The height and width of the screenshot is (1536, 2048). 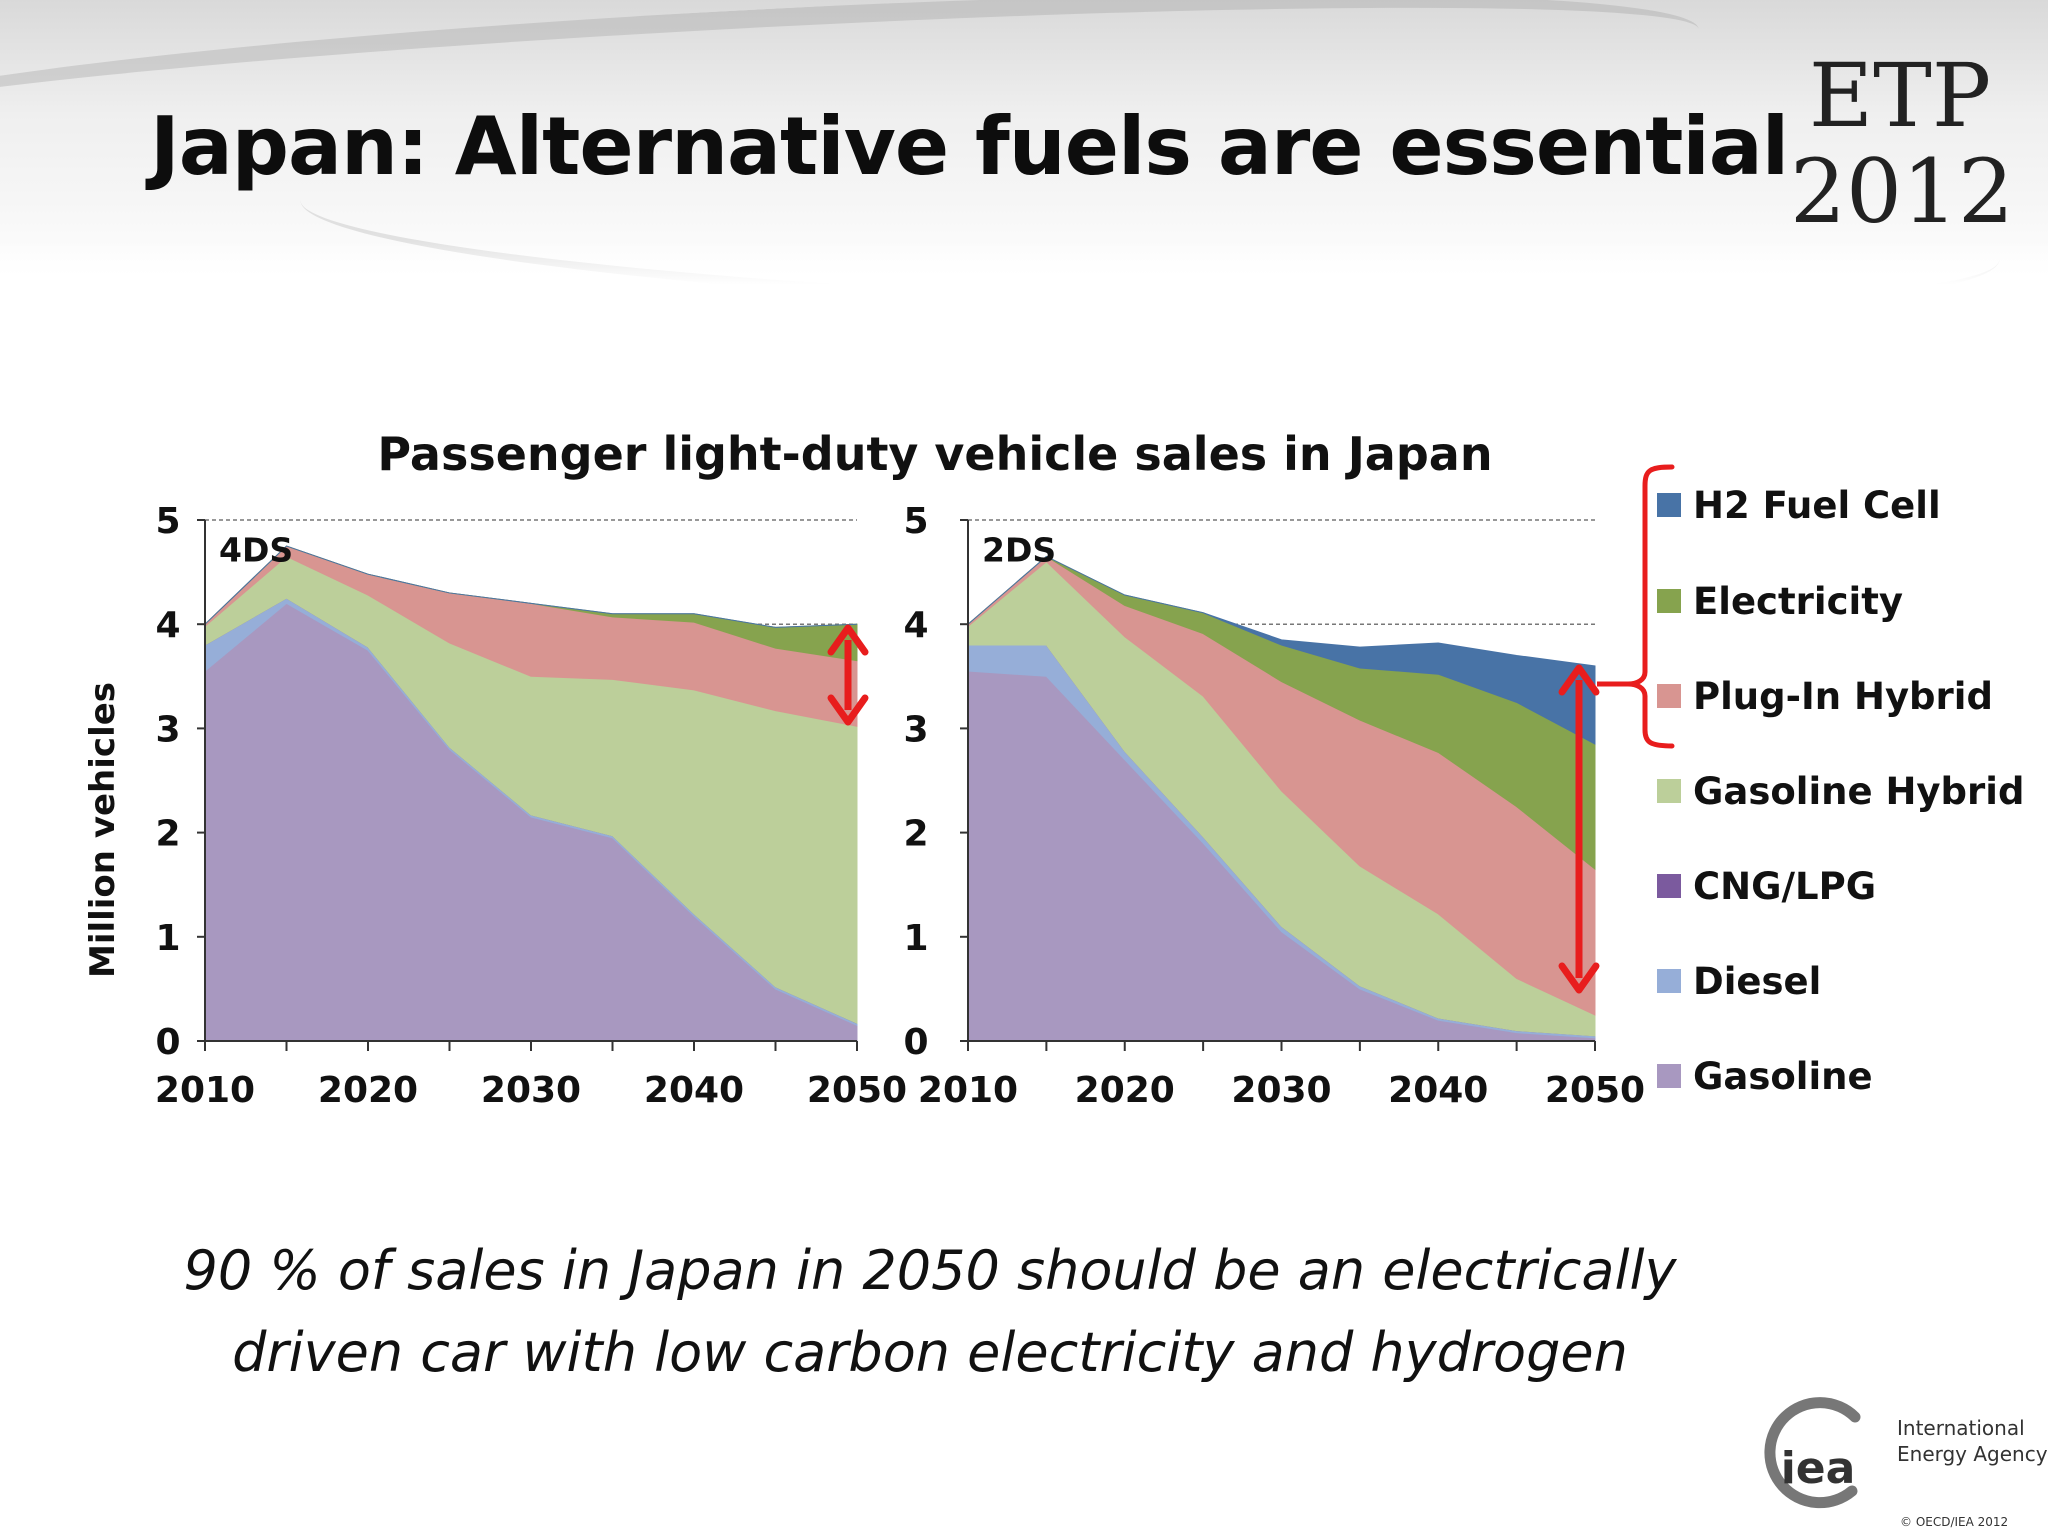 I want to click on iea-logo-icon: iea, so click(x=1812, y=1453).